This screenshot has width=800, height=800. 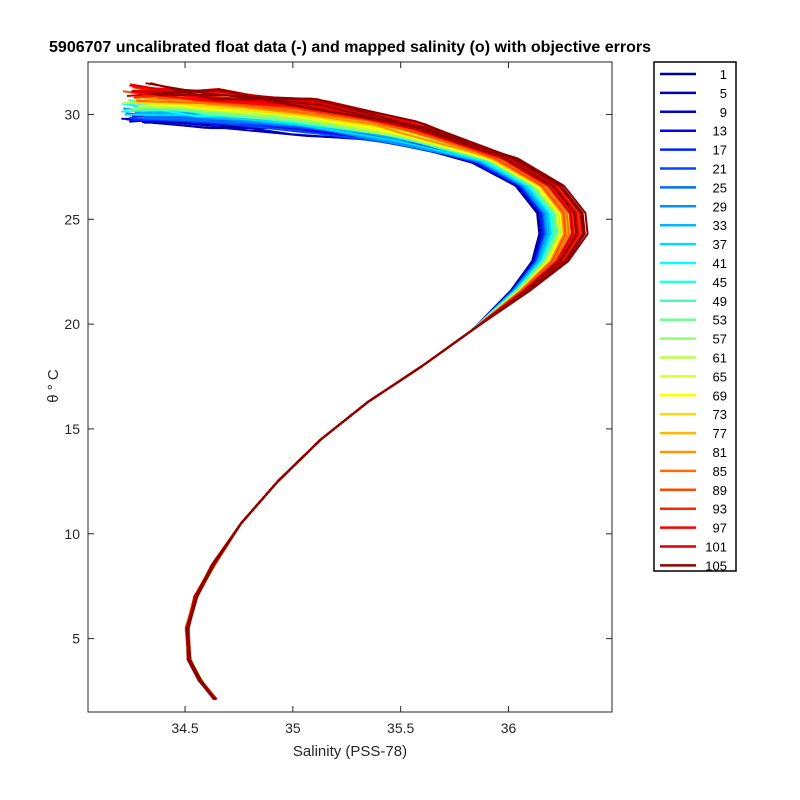 I want to click on x-axis-label: Salinity (PSS-78), so click(x=350, y=751).